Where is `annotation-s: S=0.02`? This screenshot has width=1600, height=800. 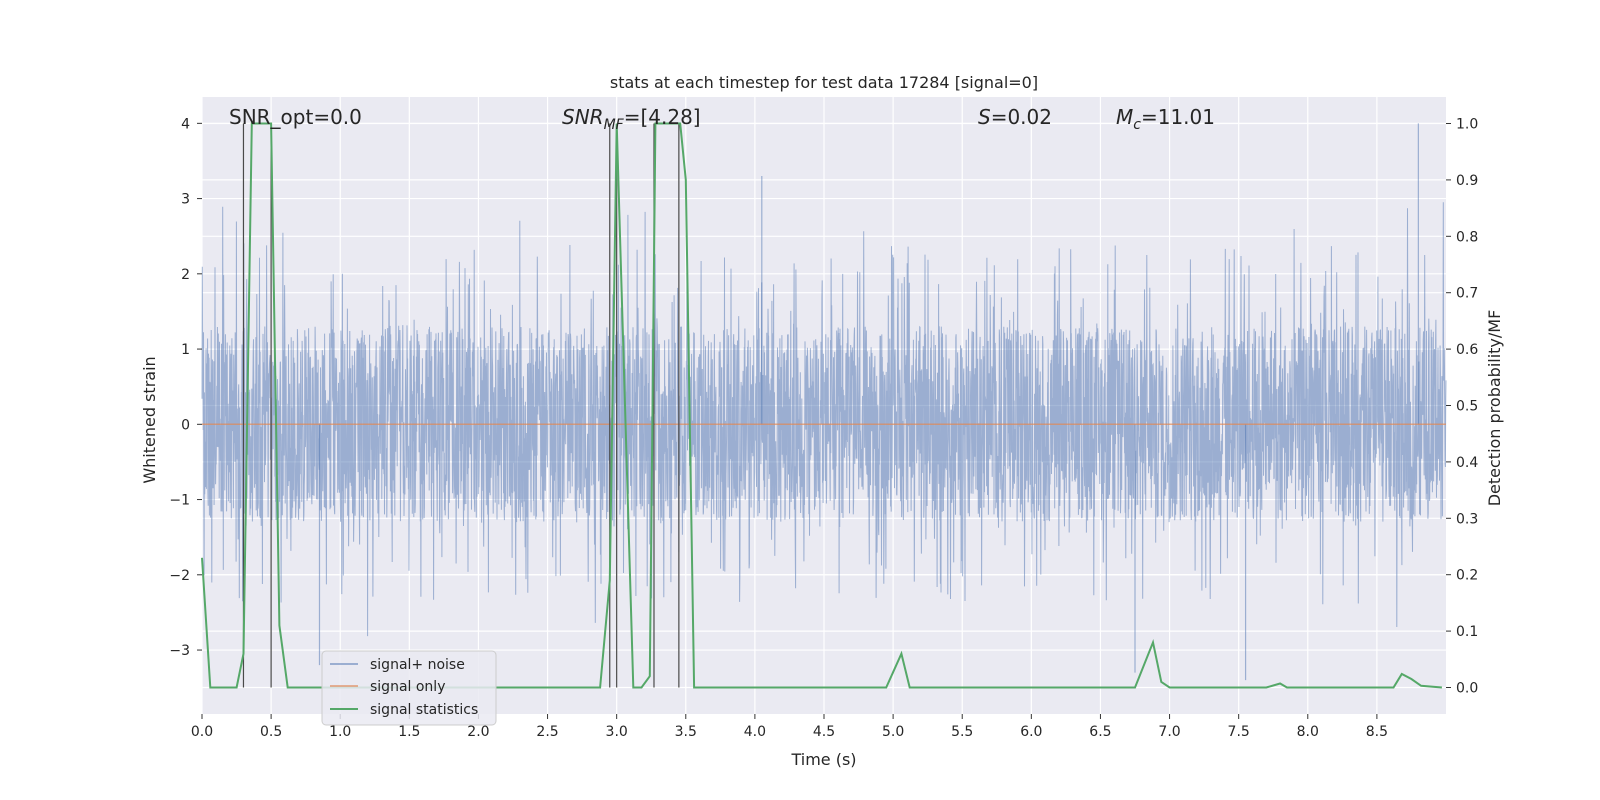
annotation-s: S=0.02 is located at coordinates (1015, 117).